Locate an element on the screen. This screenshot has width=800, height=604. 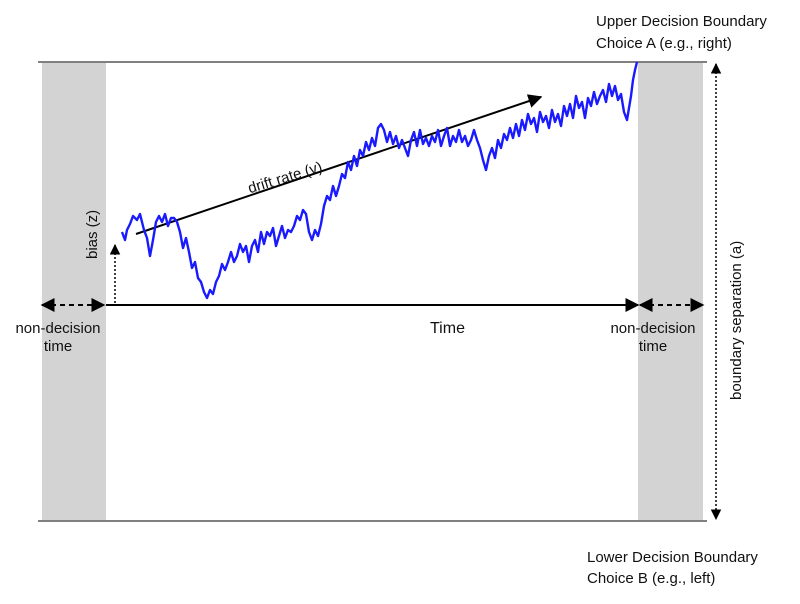
non-decision-right-line1: non-decision is located at coordinates (653, 328).